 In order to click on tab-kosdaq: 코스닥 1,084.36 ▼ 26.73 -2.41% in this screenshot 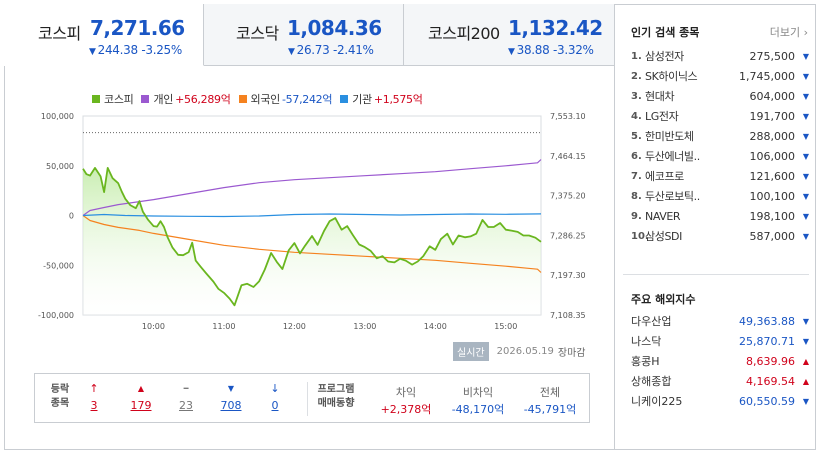, I will do `click(304, 35)`.